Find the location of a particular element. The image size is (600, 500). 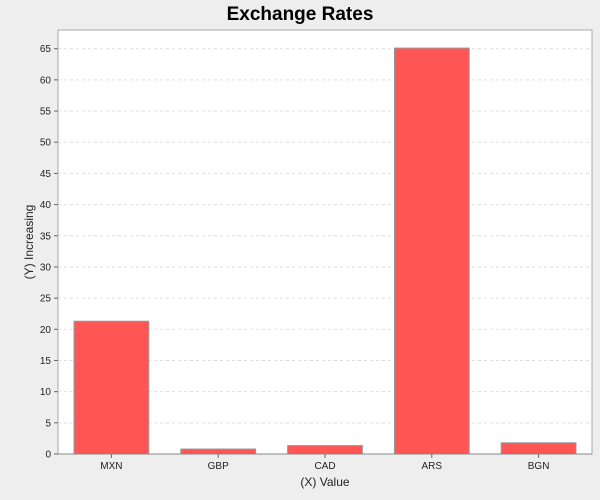

chart-title: Exchange Rates is located at coordinates (300, 14).